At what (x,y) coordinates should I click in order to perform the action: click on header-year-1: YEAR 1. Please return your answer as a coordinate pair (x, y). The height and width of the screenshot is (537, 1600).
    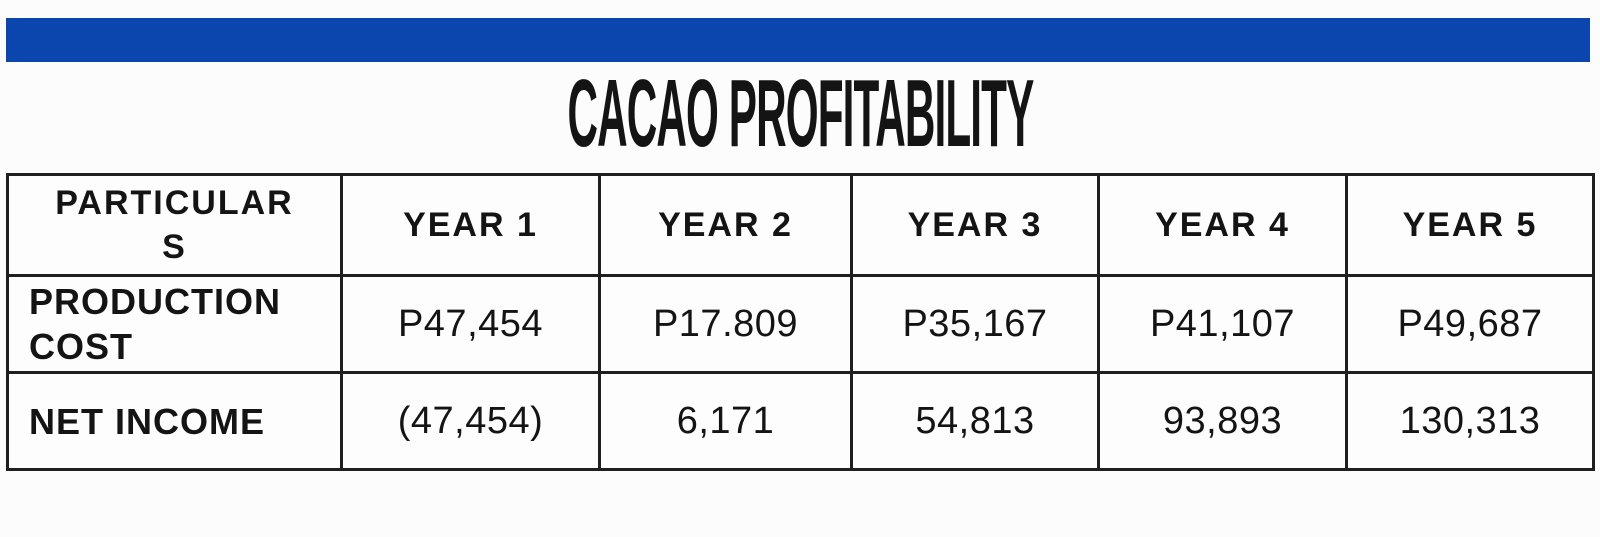
    Looking at the image, I should click on (470, 225).